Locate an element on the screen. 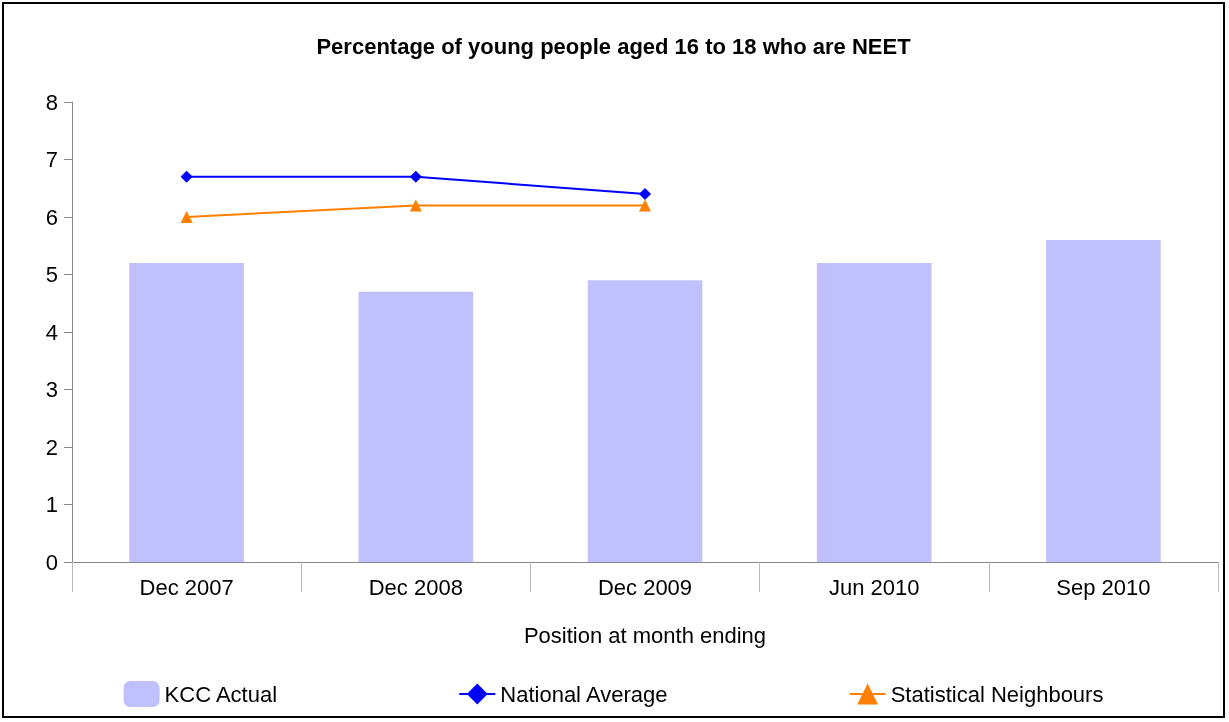 This screenshot has height=722, width=1229. x-tick-label: Sep 2010 is located at coordinates (1103, 587).